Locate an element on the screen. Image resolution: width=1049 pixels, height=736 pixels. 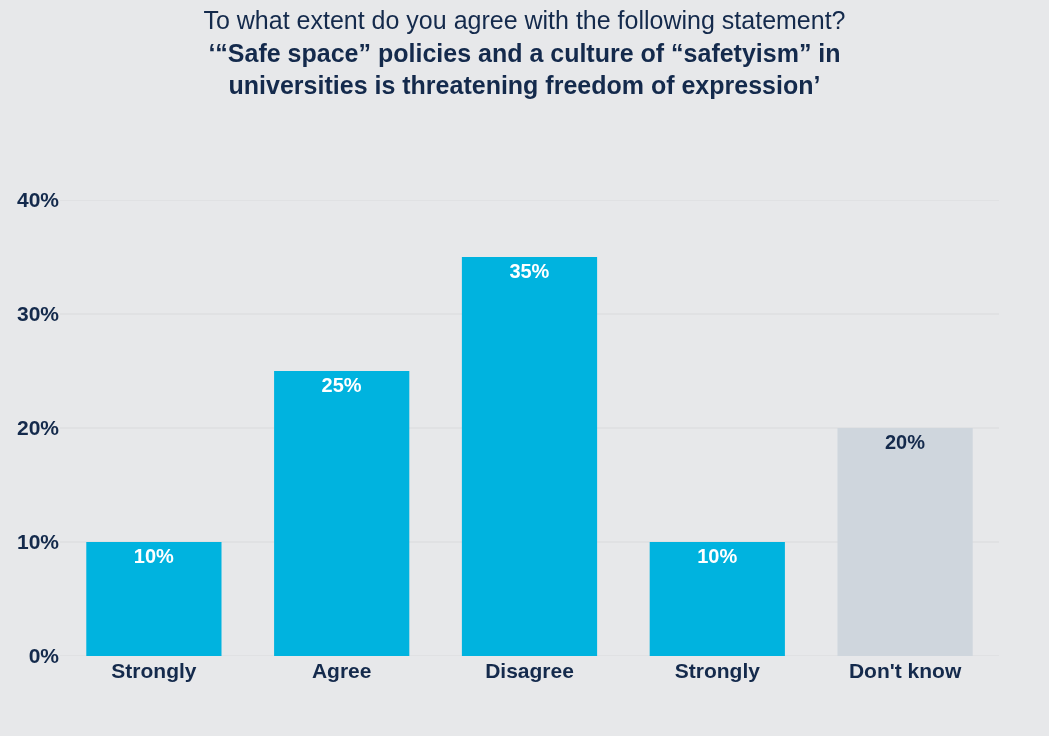
y-tick-label: 20% is located at coordinates (38, 428).